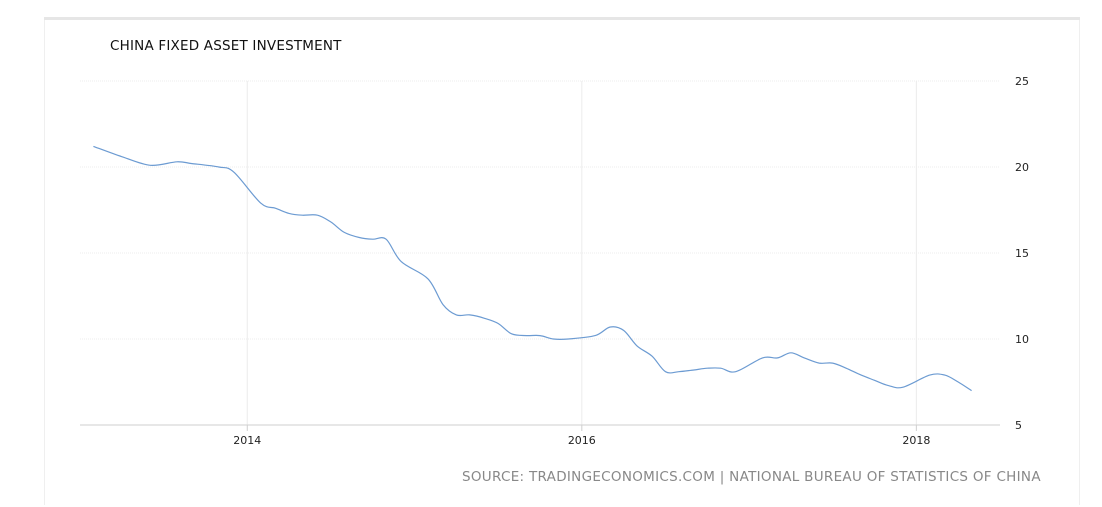  What do you see at coordinates (1022, 81) in the screenshot?
I see `y-tick-label: 25` at bounding box center [1022, 81].